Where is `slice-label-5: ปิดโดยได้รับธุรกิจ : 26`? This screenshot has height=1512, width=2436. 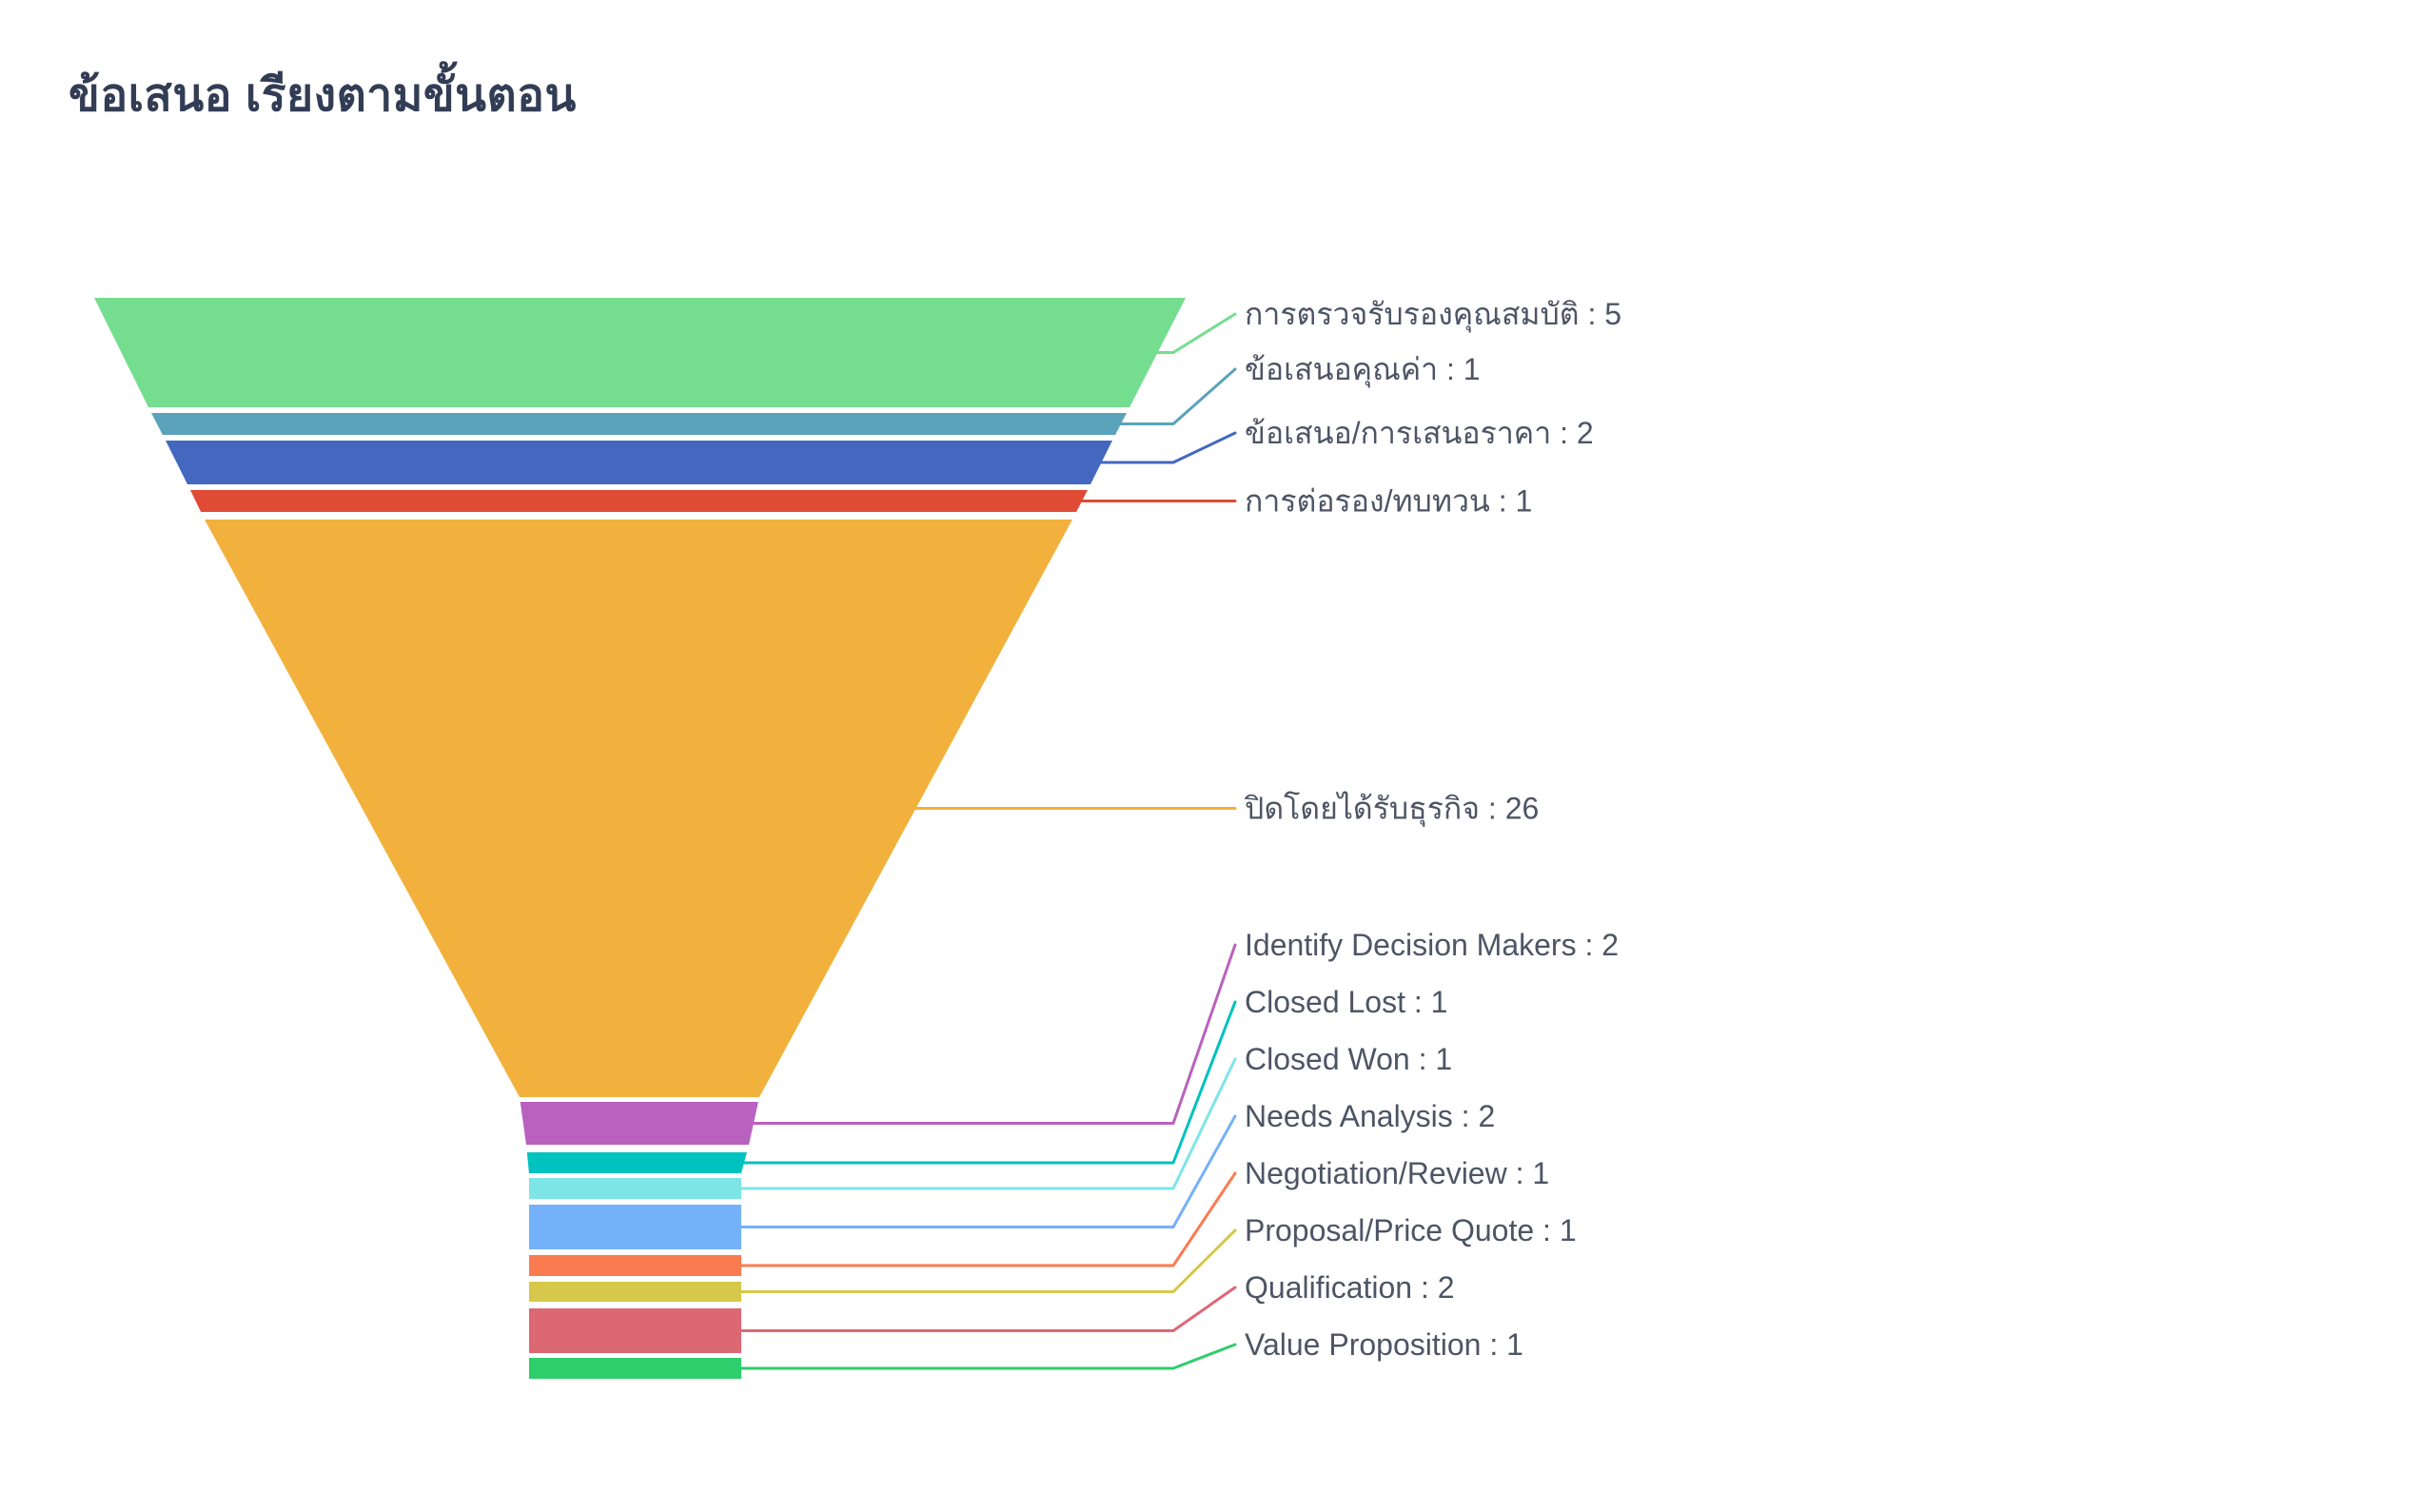
slice-label-5: ปิดโดยได้รับธุรกิจ : 26 is located at coordinates (1391, 810).